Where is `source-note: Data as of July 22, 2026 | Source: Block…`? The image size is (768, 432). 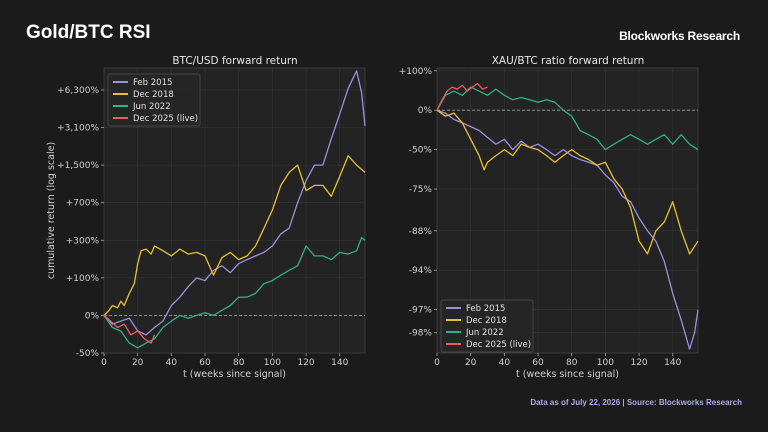 source-note: Data as of July 22, 2026 | Source: Block… is located at coordinates (636, 402).